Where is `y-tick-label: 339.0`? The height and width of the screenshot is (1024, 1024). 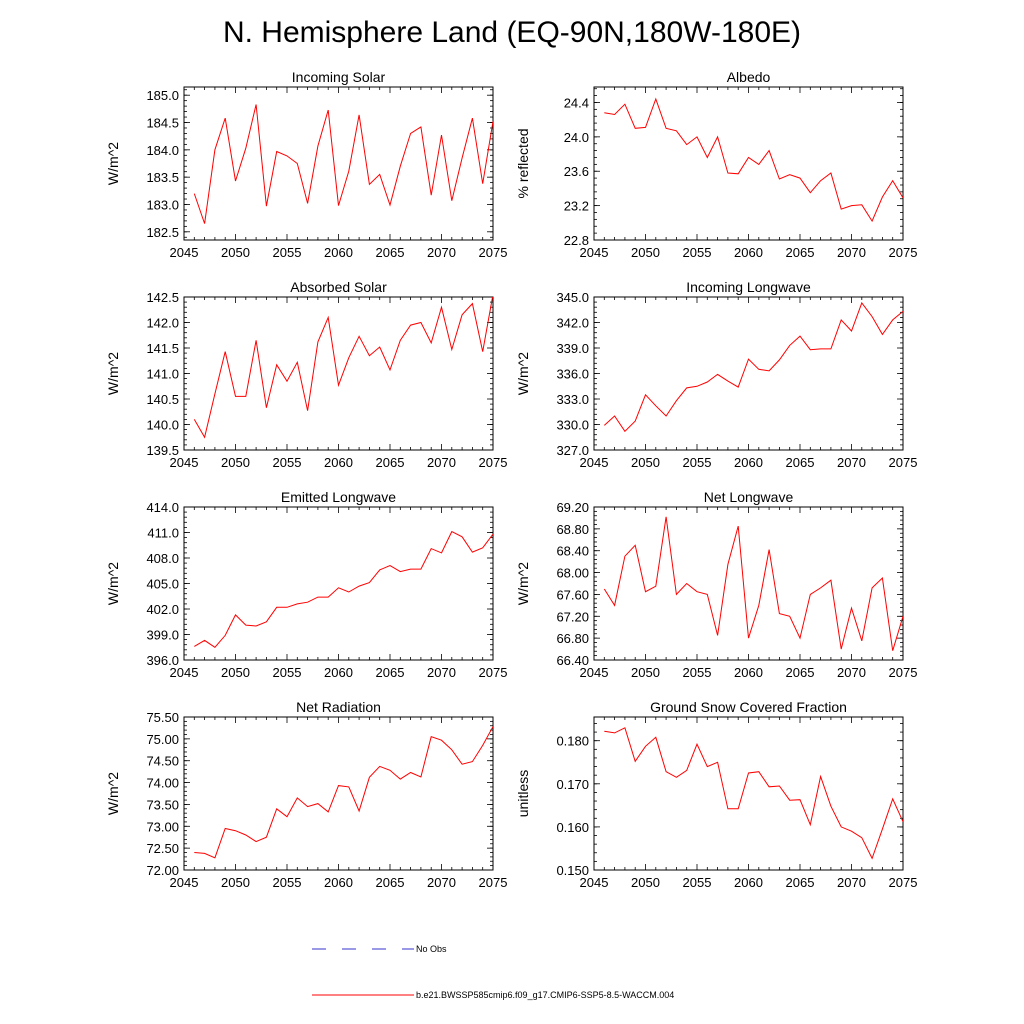 y-tick-label: 339.0 is located at coordinates (572, 348).